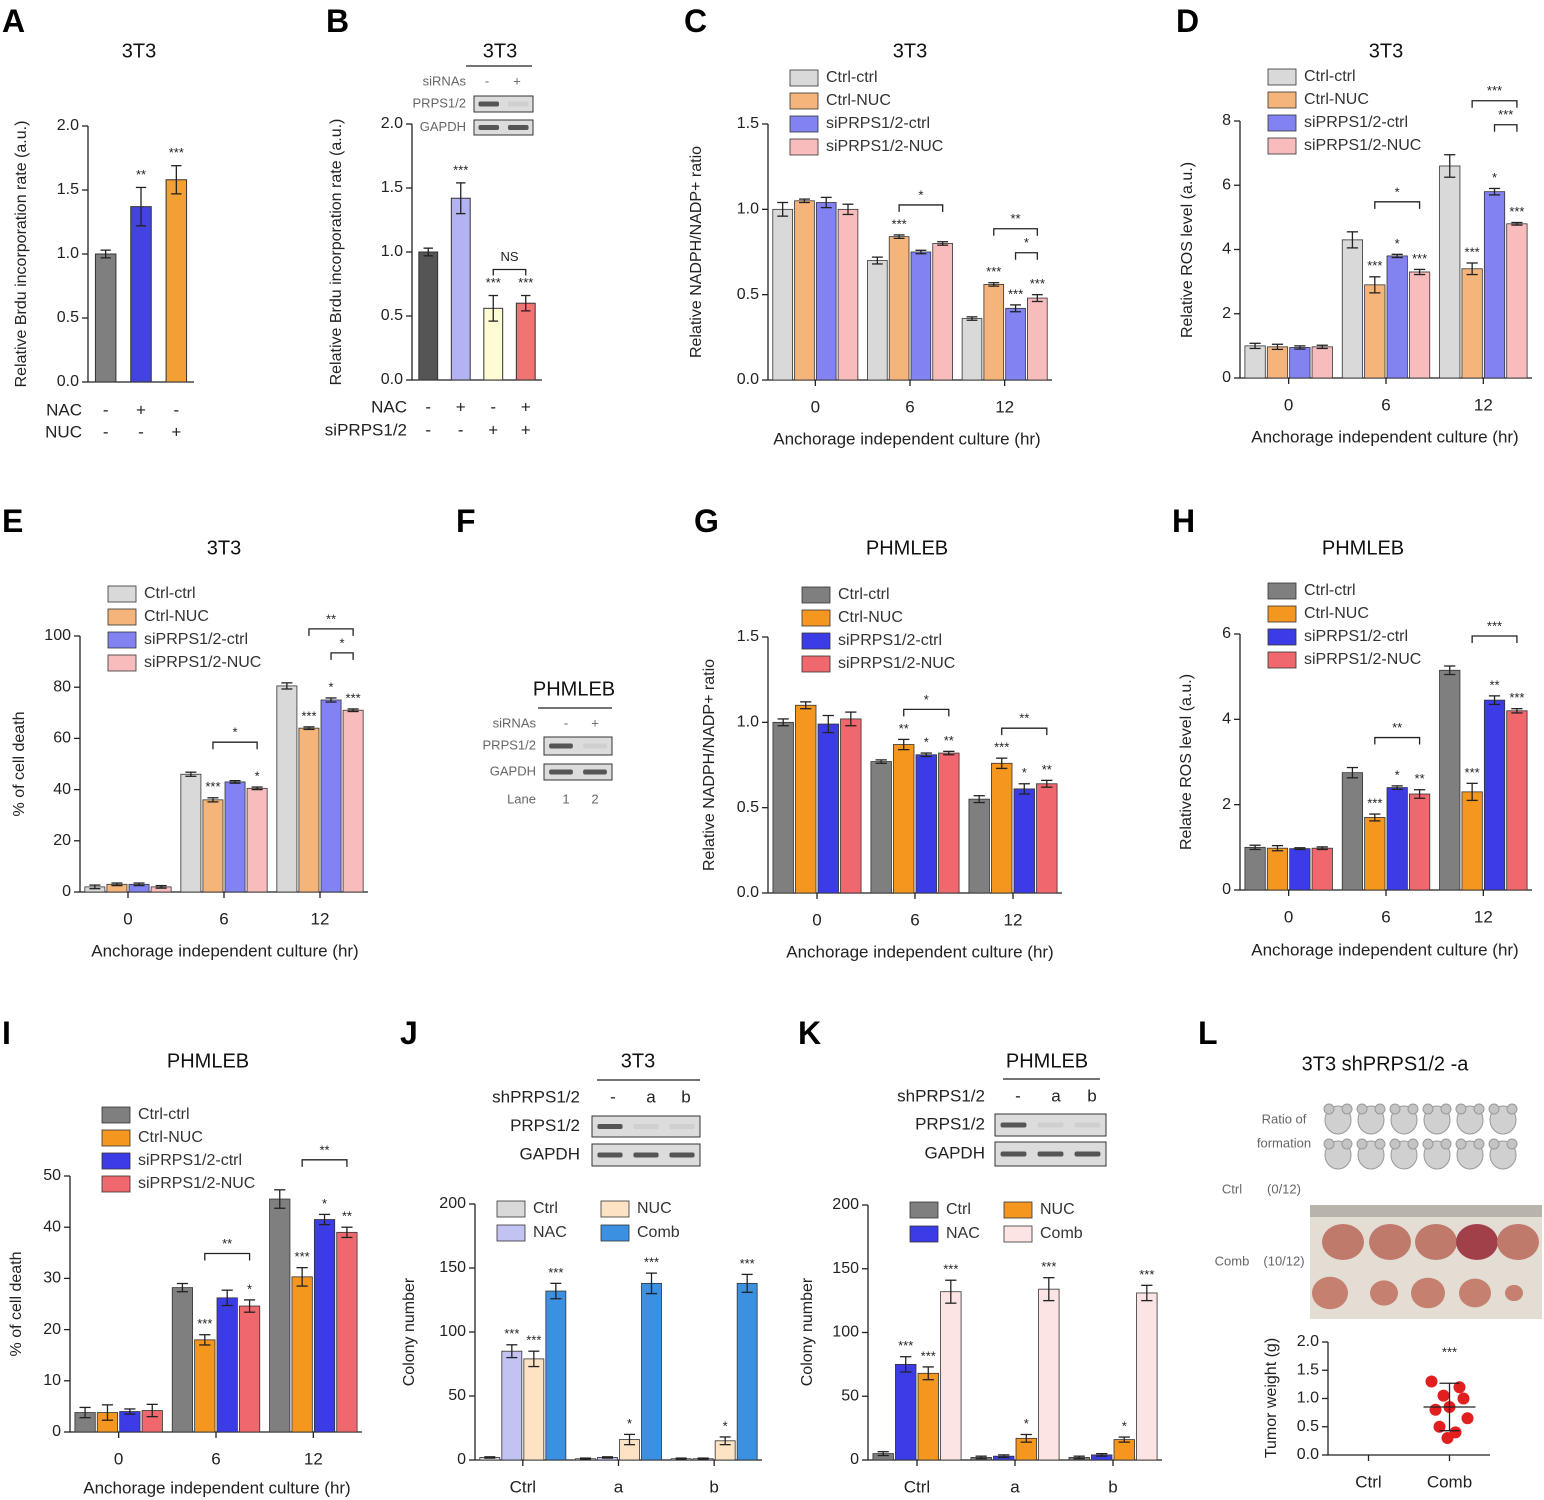  I want to click on legend-label: siPRPS1/2-NUC, so click(1362, 145).